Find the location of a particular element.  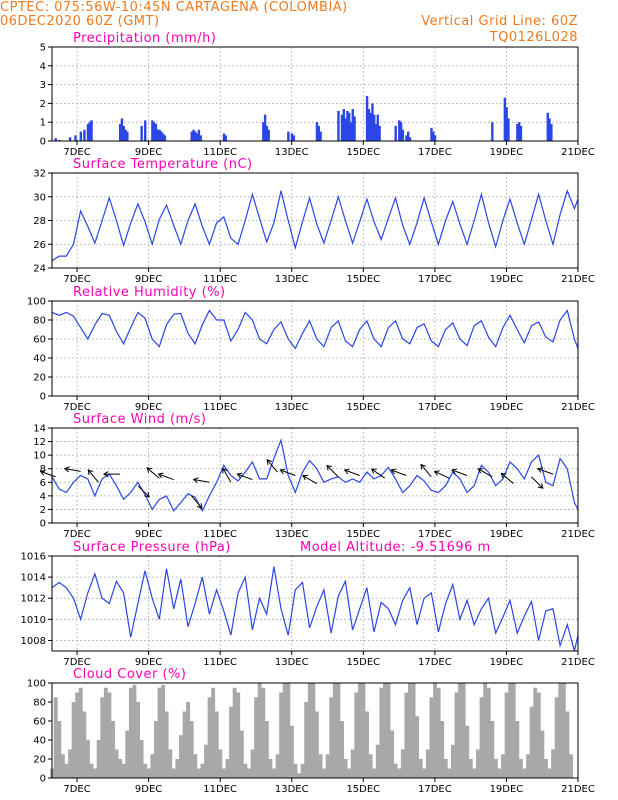

wind-ytick-label: 10 is located at coordinates (39, 456).